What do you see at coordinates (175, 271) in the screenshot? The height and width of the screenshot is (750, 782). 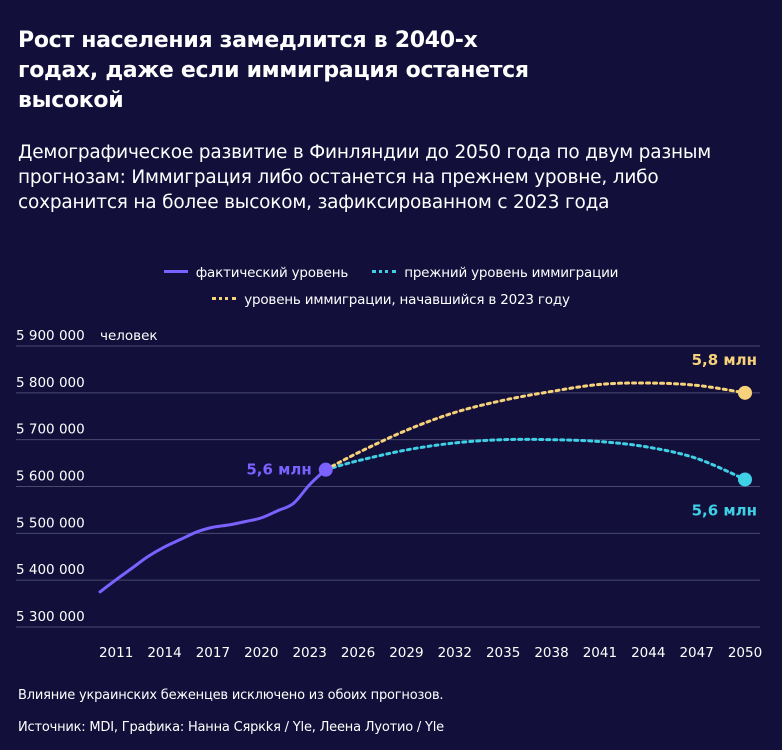 I see `legend-actual-swatch` at bounding box center [175, 271].